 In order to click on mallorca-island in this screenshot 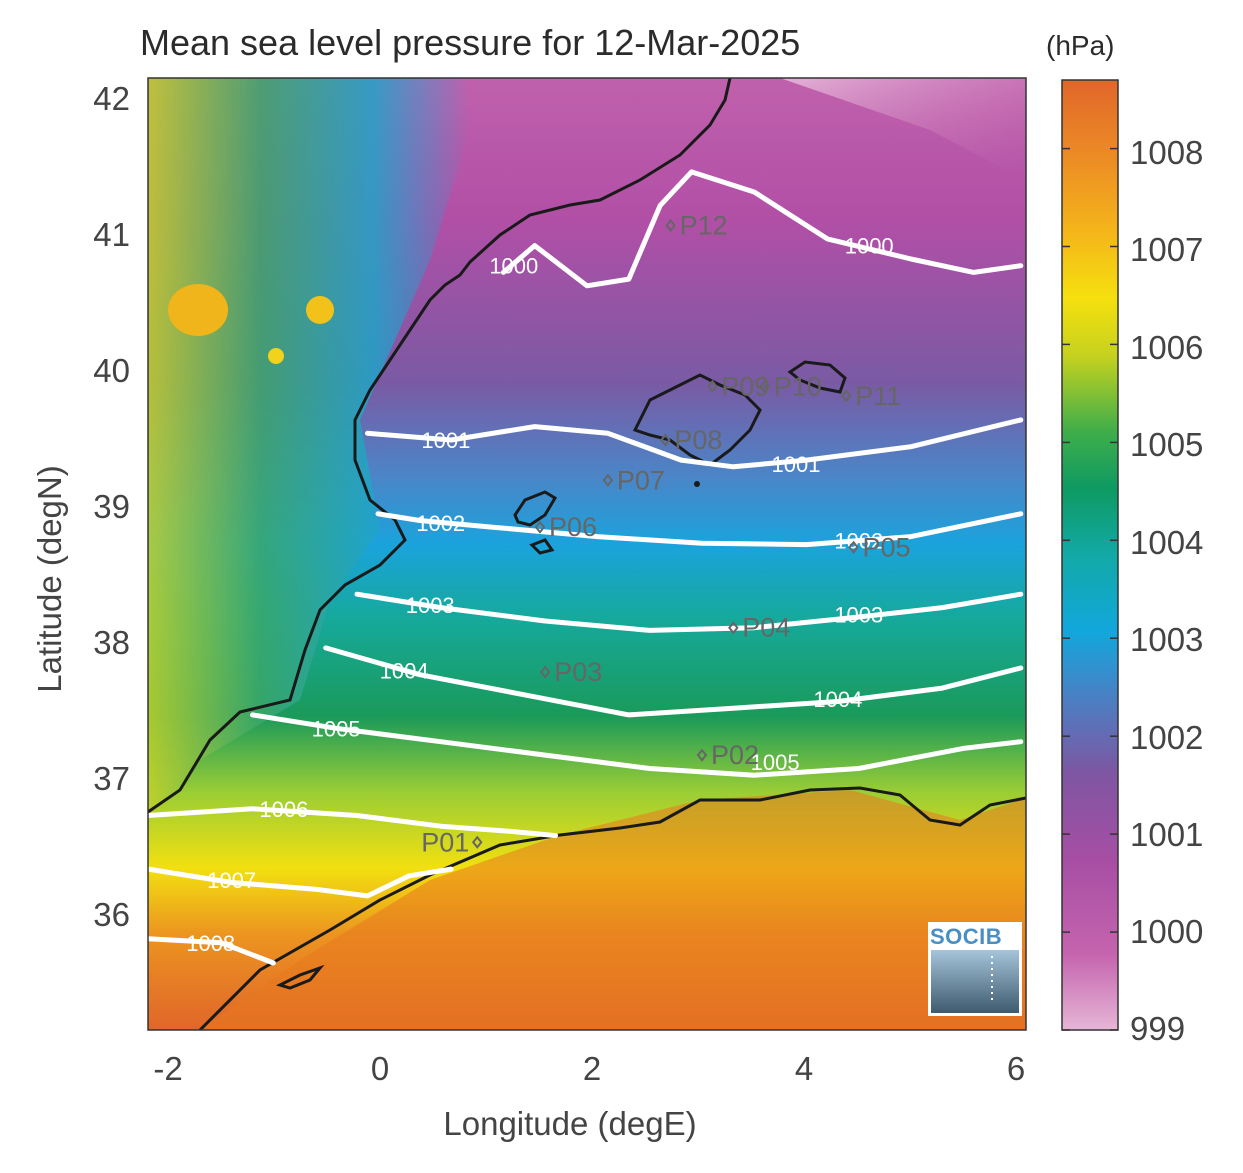, I will do `click(697, 420)`.